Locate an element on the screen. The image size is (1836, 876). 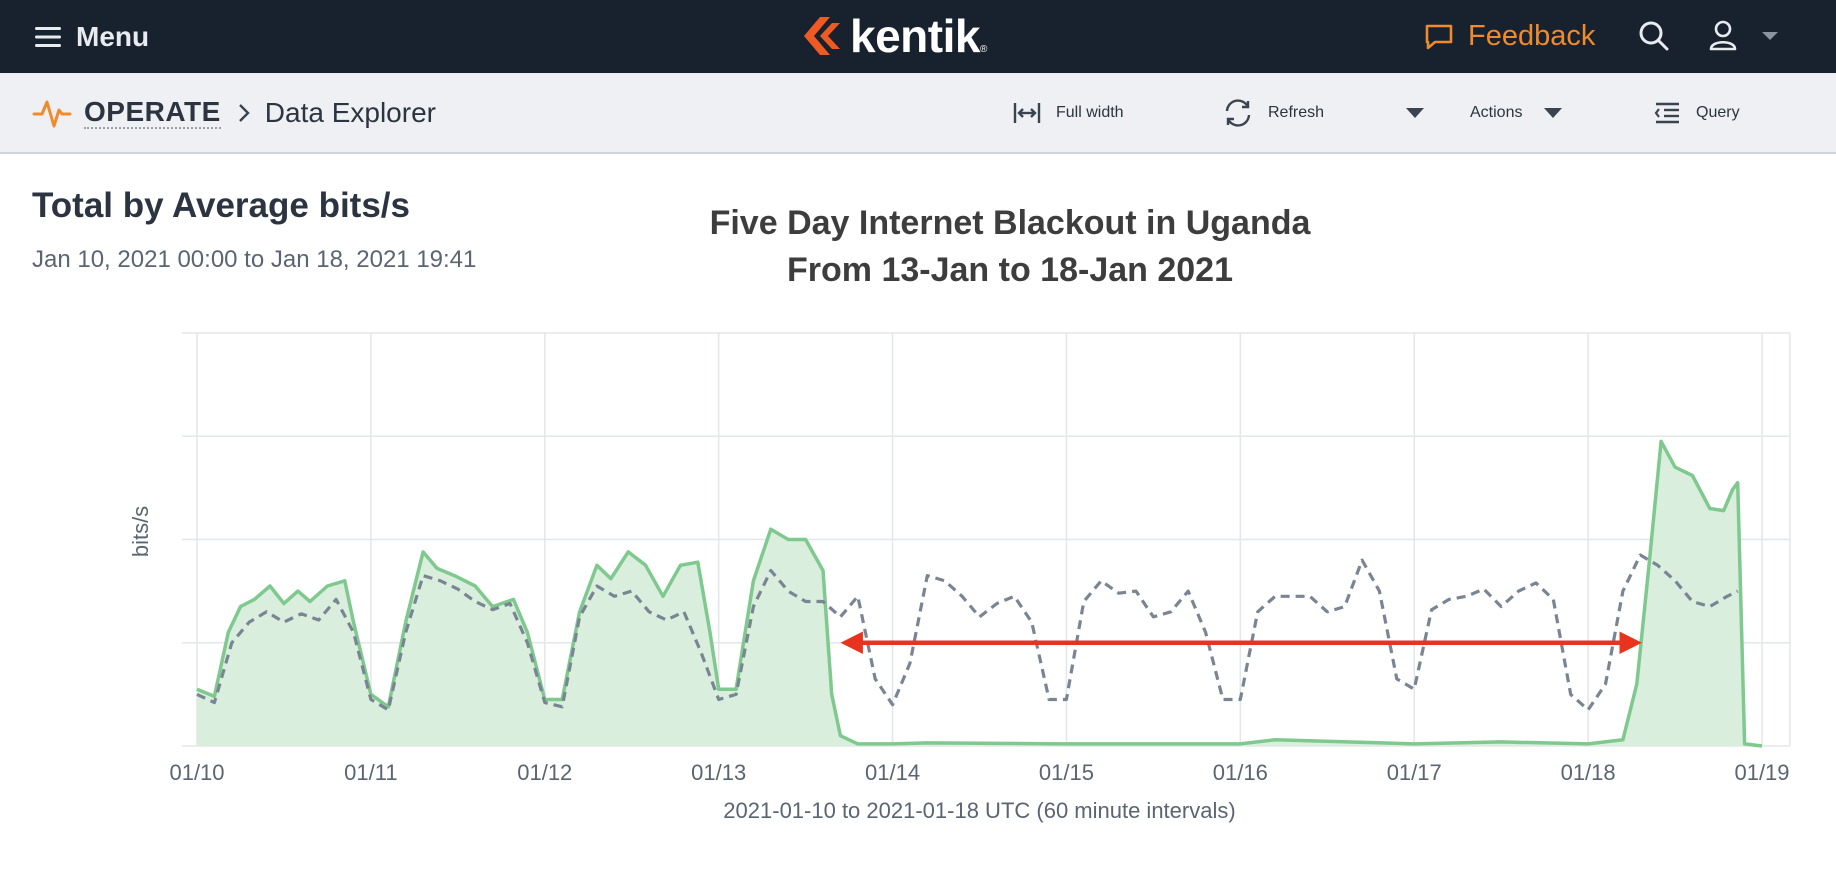
refresh-options-dropdown is located at coordinates (1415, 112).